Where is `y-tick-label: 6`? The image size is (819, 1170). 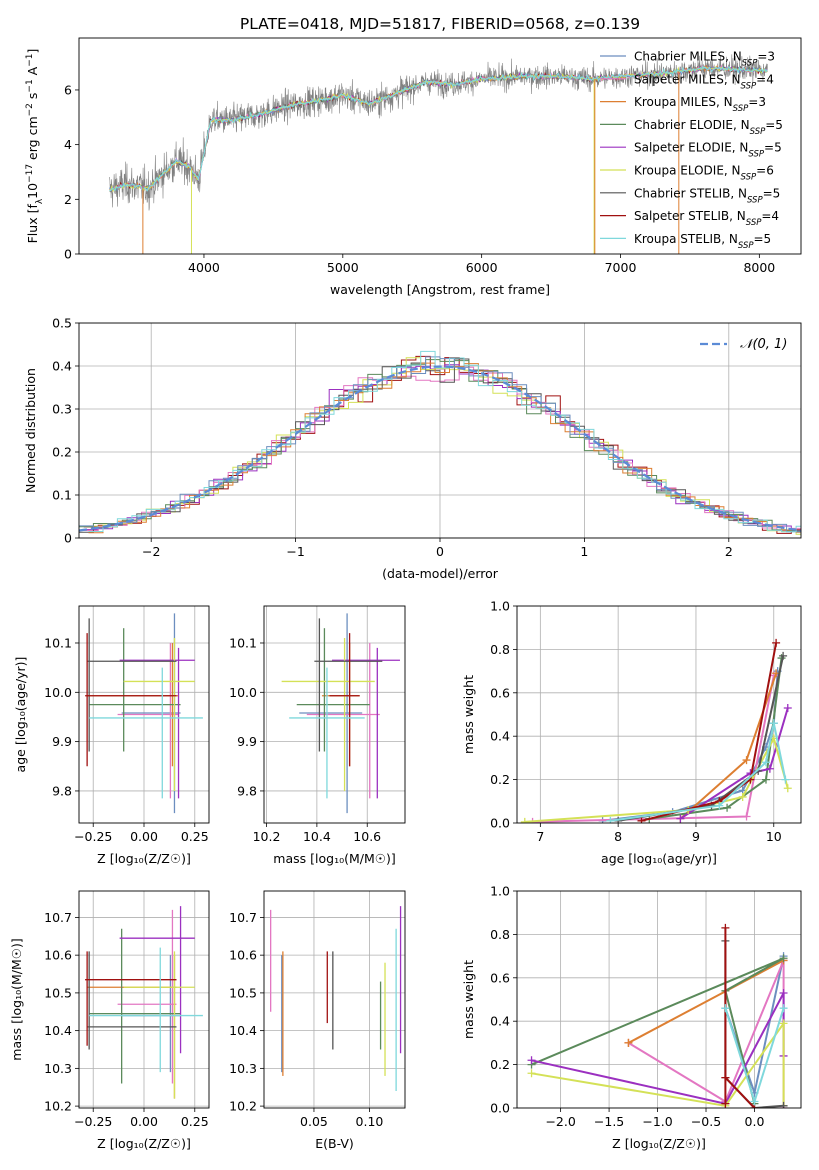 y-tick-label: 6 is located at coordinates (68, 89).